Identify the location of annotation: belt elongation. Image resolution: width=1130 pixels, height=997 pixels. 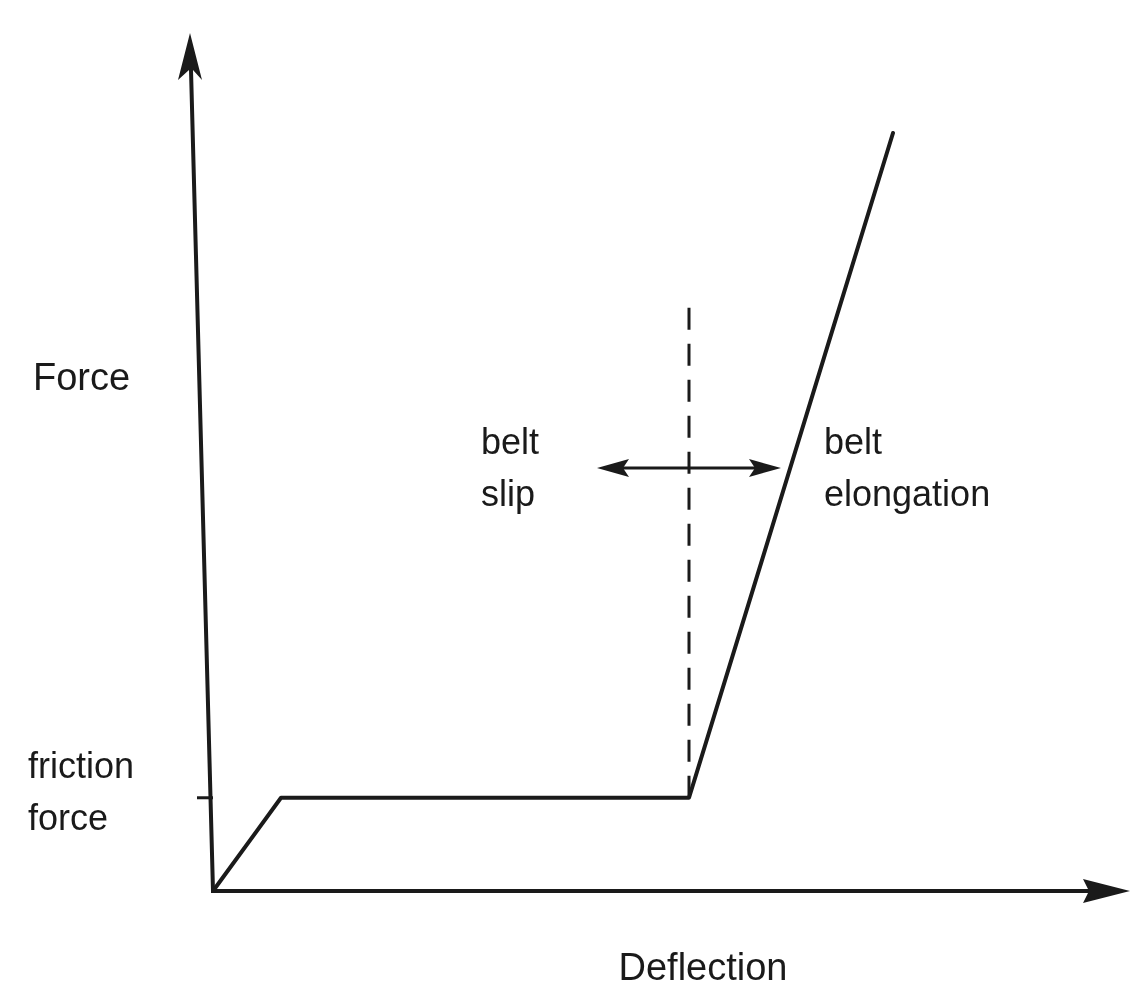
(907, 468).